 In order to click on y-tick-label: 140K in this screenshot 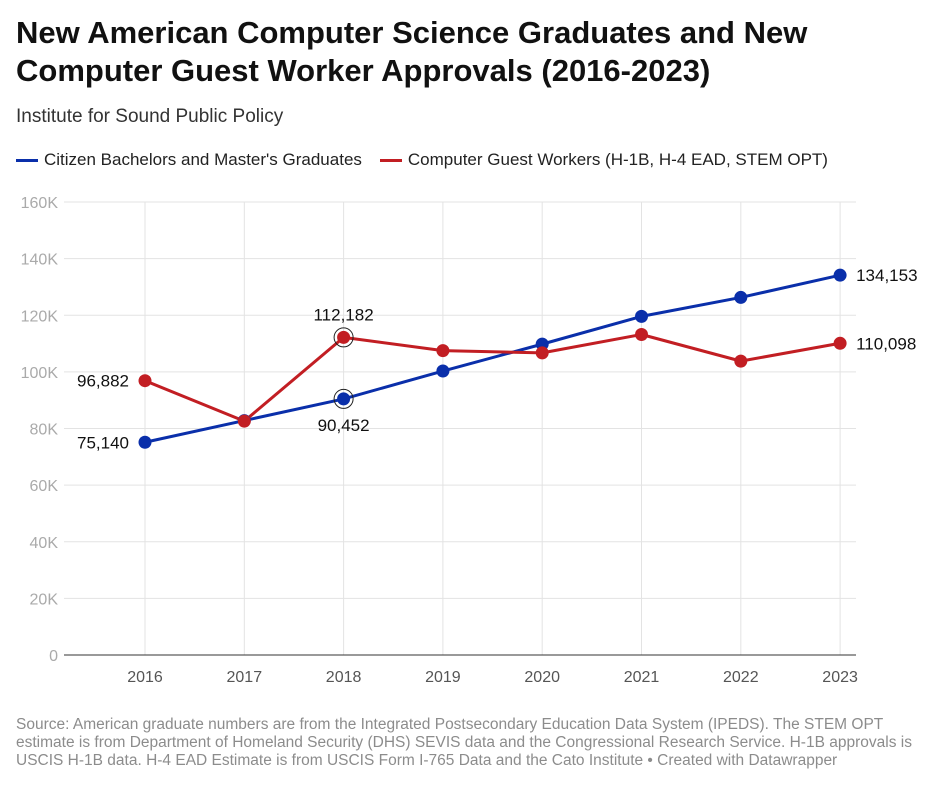, I will do `click(40, 260)`.